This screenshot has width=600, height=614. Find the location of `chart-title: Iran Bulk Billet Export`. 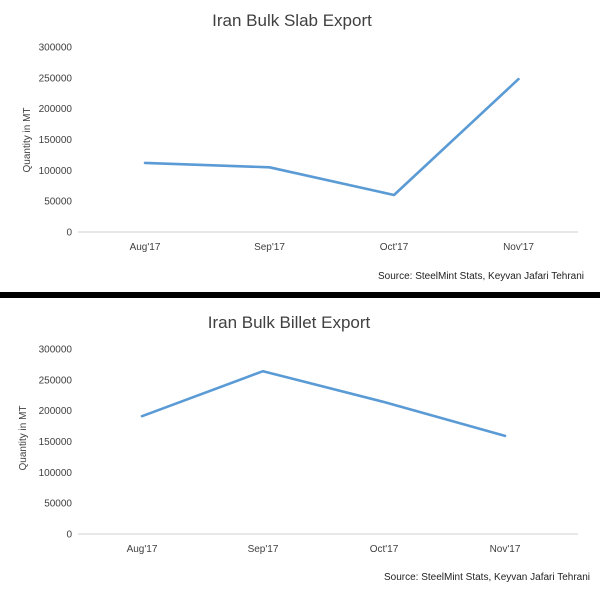

chart-title: Iran Bulk Billet Export is located at coordinates (289, 322).